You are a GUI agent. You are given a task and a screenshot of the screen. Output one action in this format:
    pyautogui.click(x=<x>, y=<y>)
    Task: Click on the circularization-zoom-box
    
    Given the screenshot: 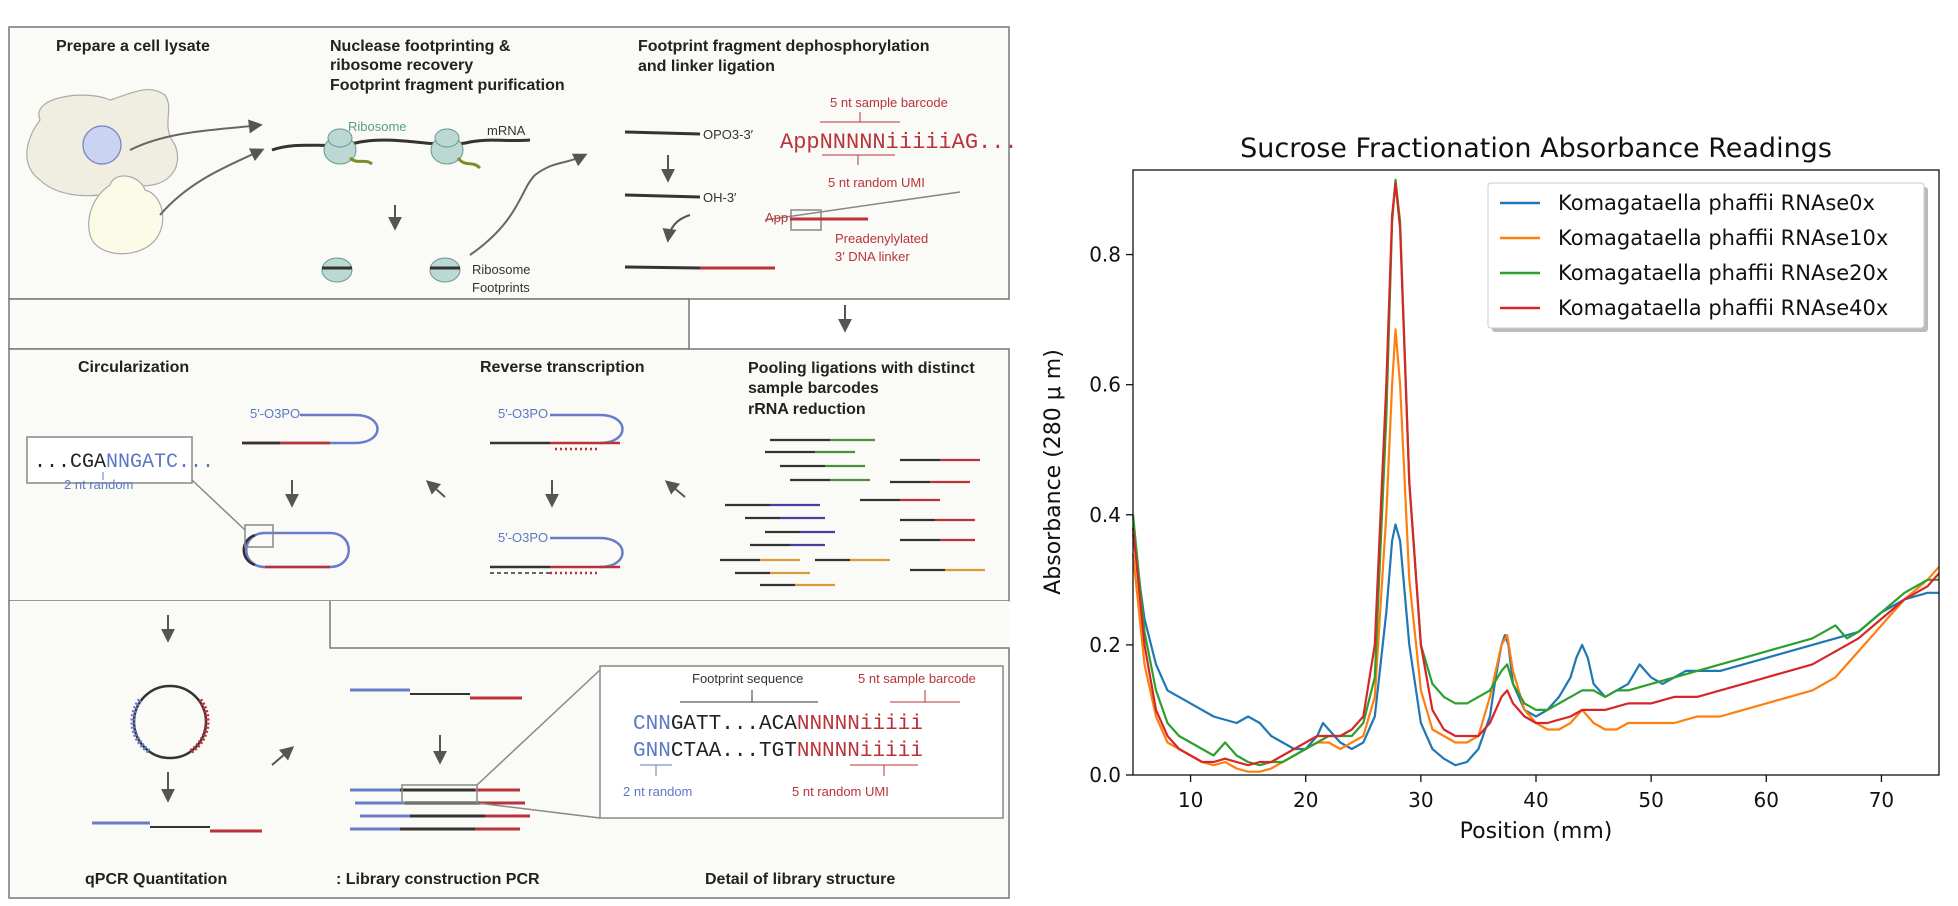 What is the action you would take?
    pyautogui.click(x=109, y=460)
    